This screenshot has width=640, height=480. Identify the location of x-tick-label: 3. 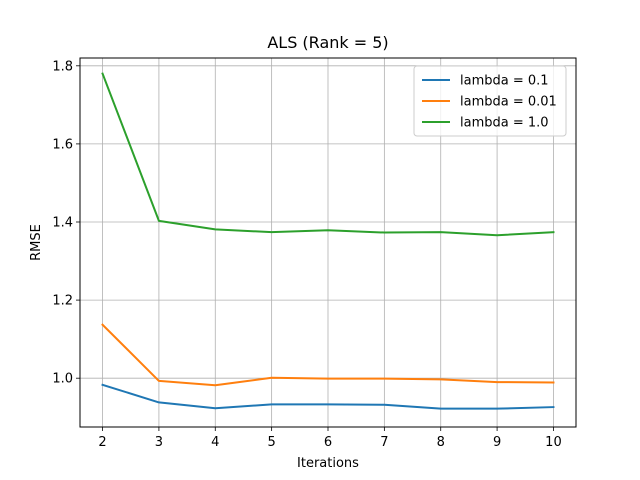
(159, 442).